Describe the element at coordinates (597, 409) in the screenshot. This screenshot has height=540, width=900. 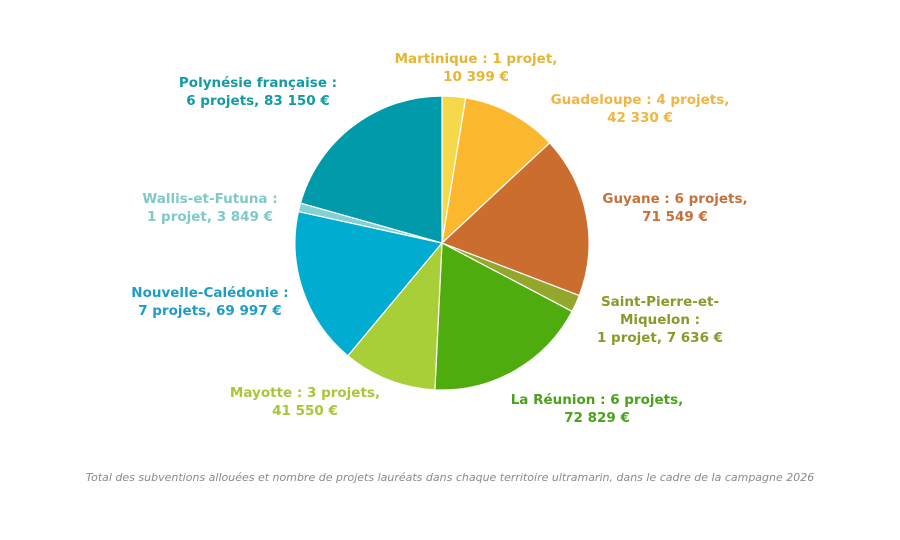
I see `data-label-la-reunion: La Réunion : 6 projets, 72 829 €` at that location.